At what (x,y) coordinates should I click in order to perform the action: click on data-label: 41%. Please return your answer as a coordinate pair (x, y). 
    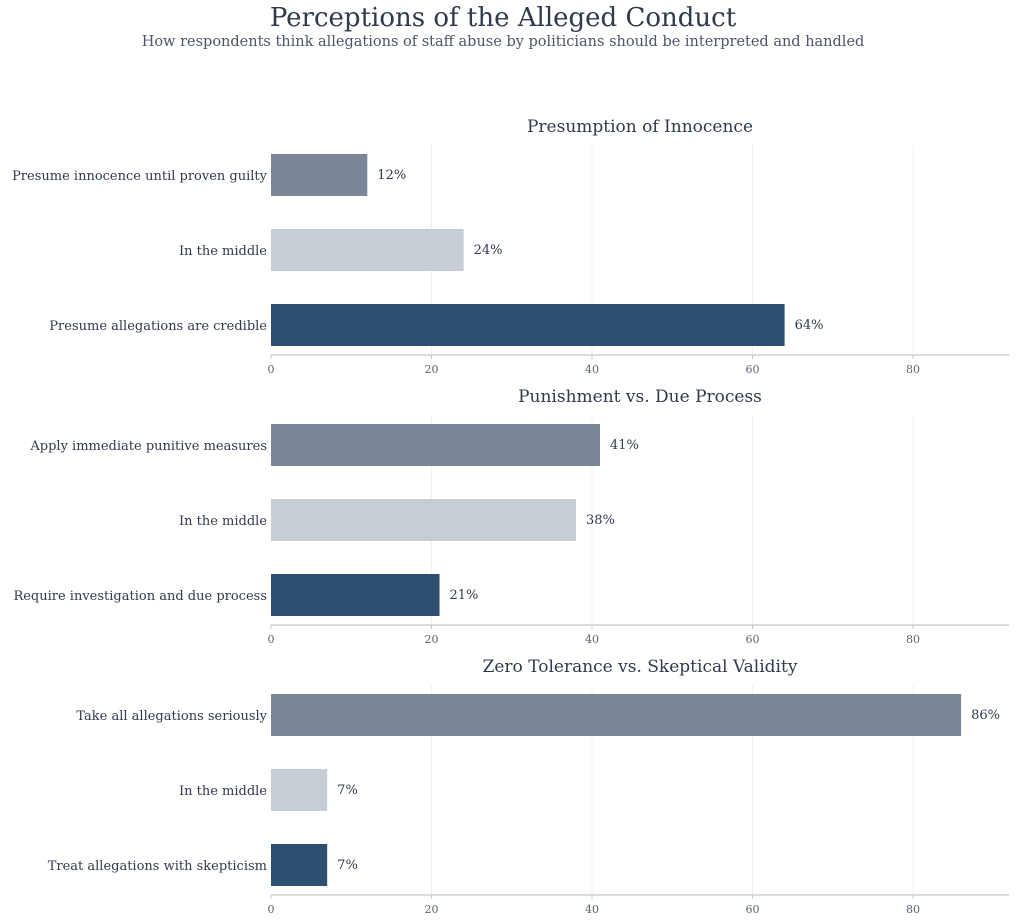
    Looking at the image, I should click on (624, 445).